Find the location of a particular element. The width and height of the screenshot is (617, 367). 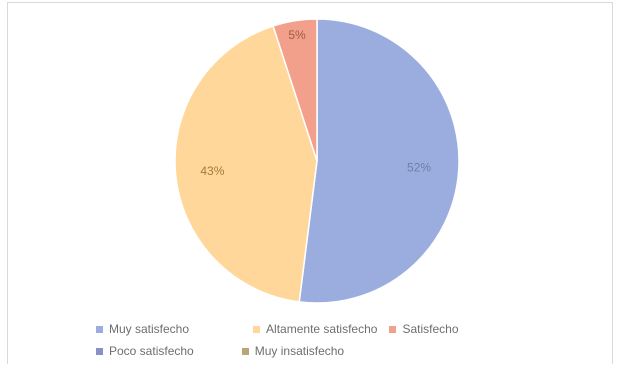

slice-label-muy-satisfecho: 52% is located at coordinates (419, 167).